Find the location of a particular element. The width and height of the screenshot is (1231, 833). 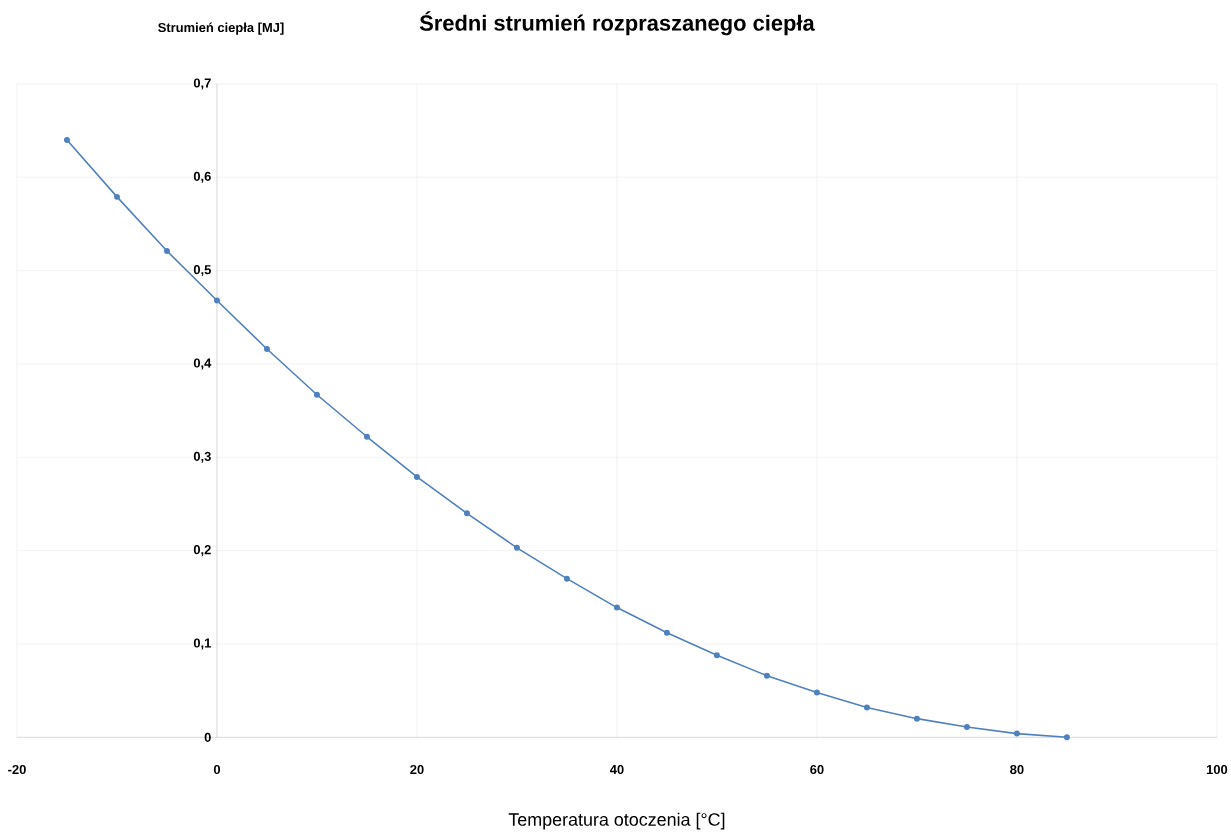

x-tick-label: 20 is located at coordinates (417, 770).